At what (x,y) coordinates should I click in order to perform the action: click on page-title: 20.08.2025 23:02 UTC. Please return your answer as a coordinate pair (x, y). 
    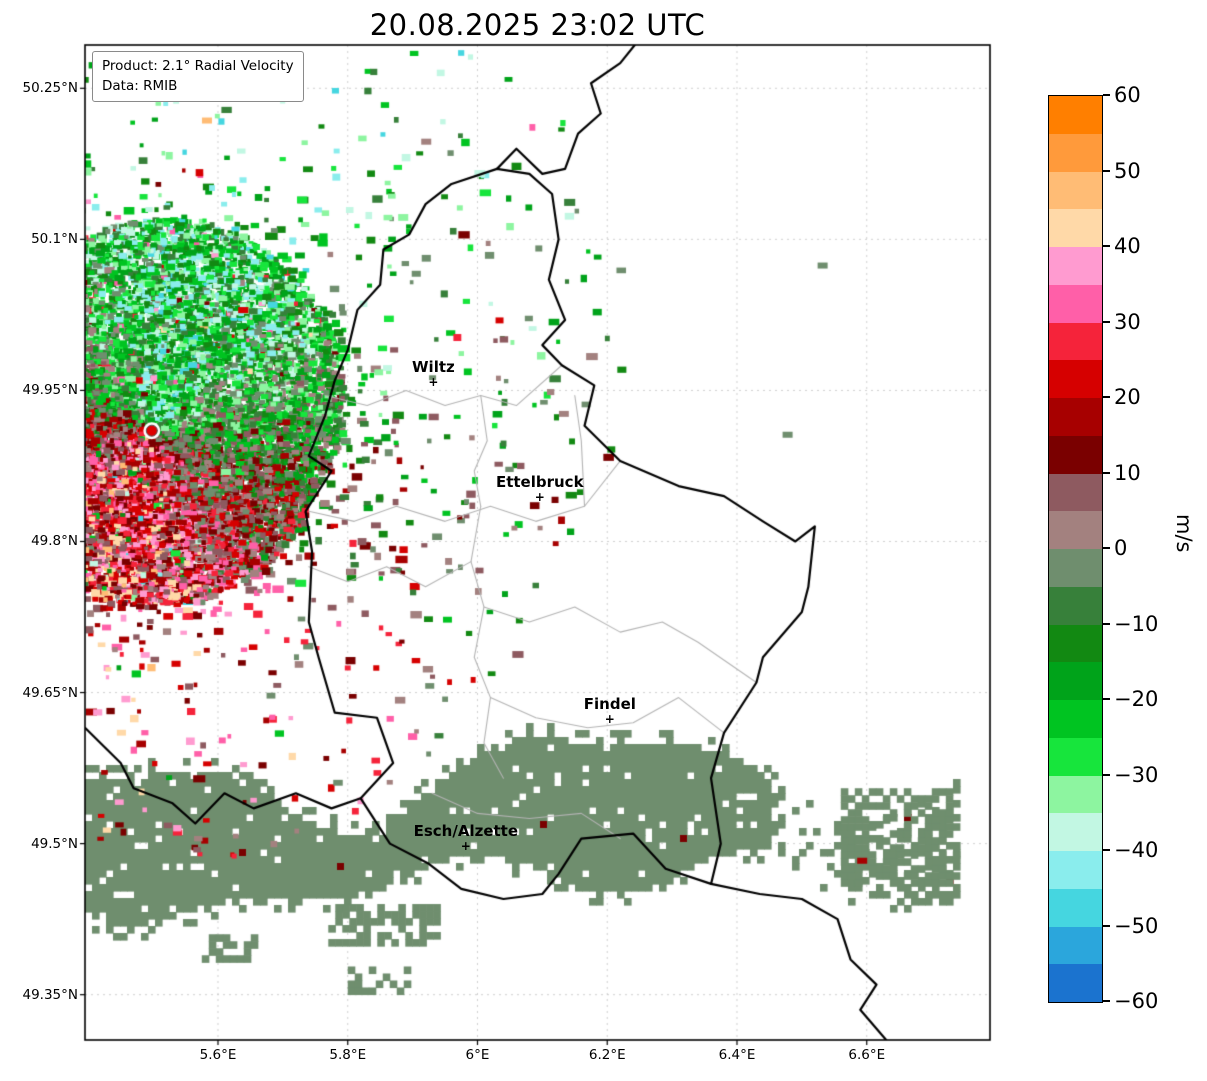
    Looking at the image, I should click on (537, 25).